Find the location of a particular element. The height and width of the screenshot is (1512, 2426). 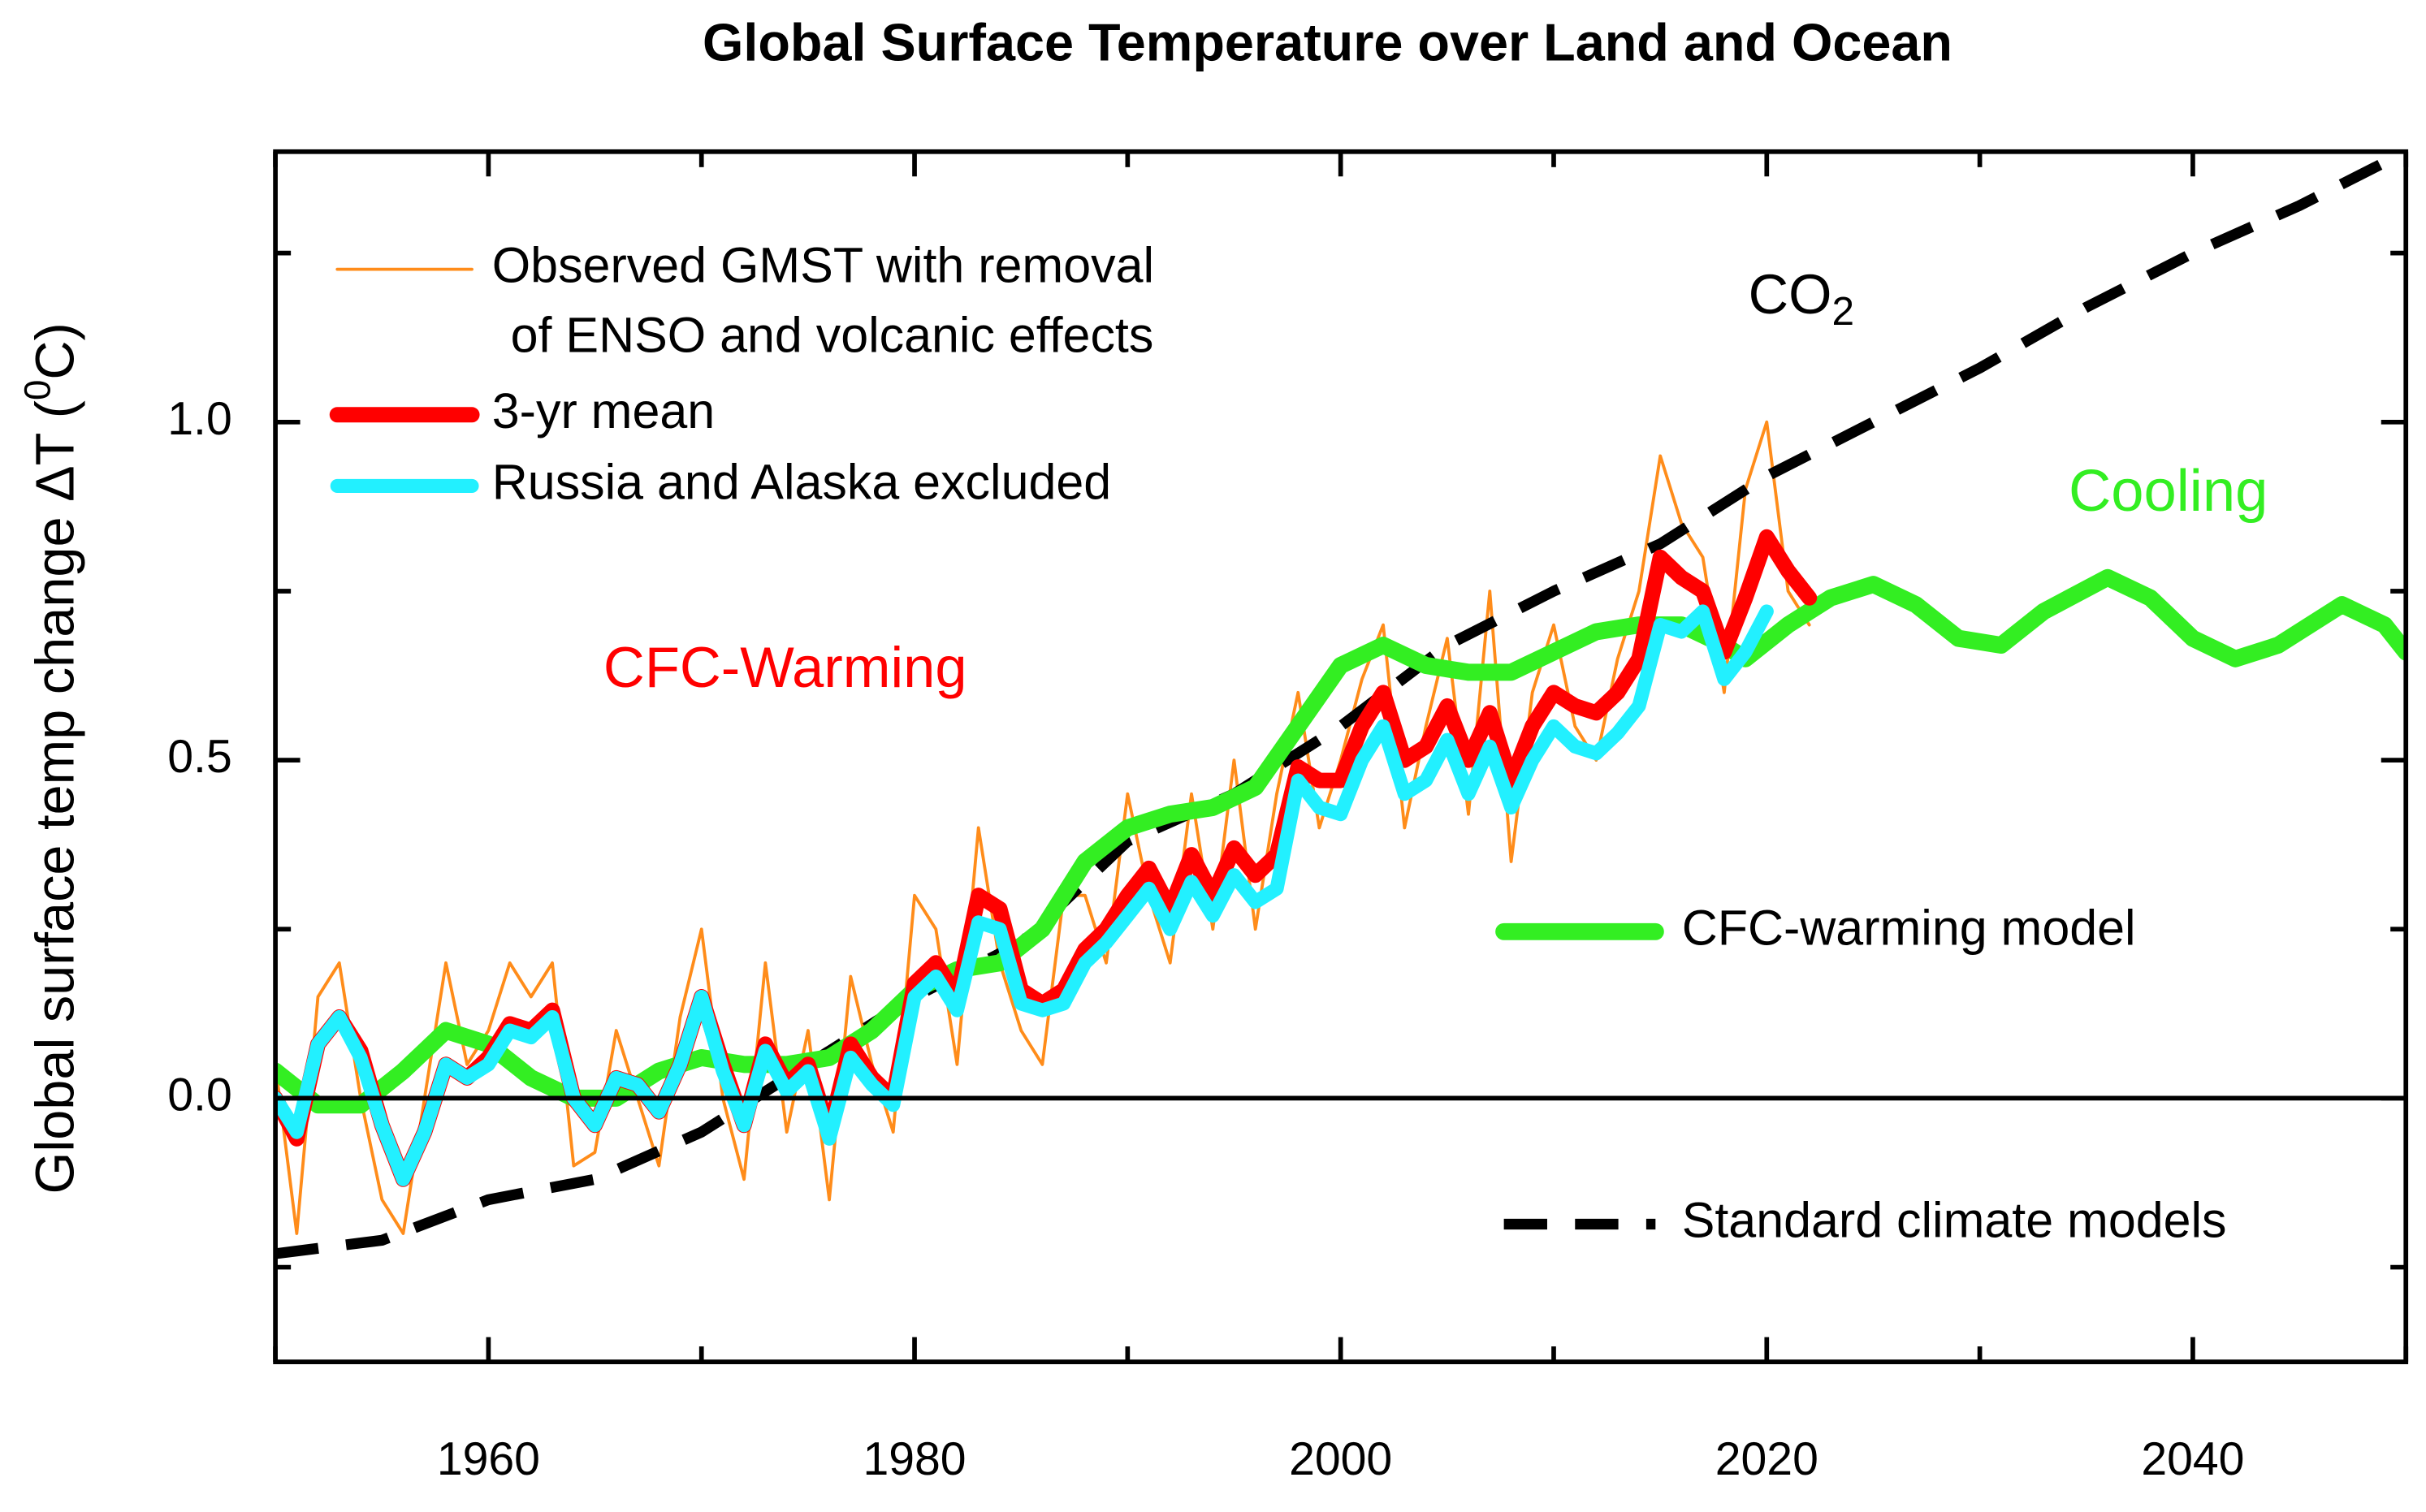

annotation: CFC-Warming is located at coordinates (785, 667).